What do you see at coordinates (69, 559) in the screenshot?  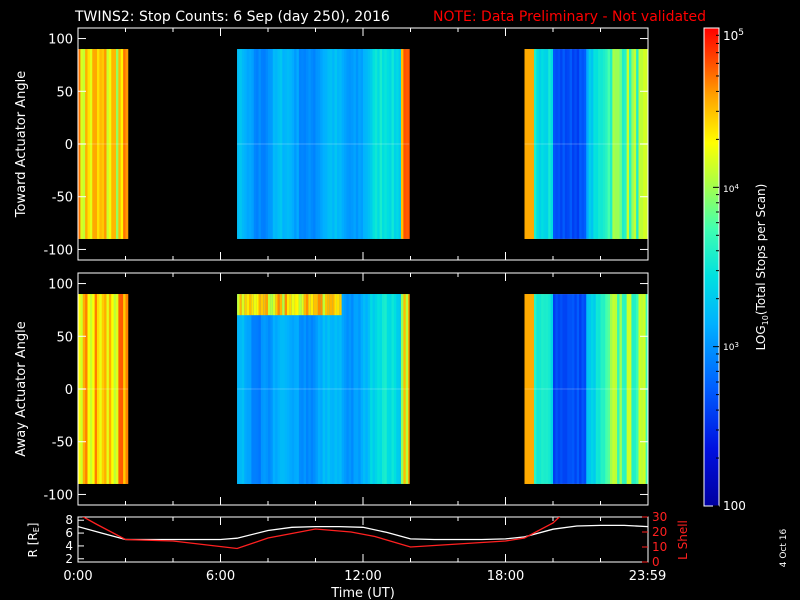 I see `r-tick-label: 2` at bounding box center [69, 559].